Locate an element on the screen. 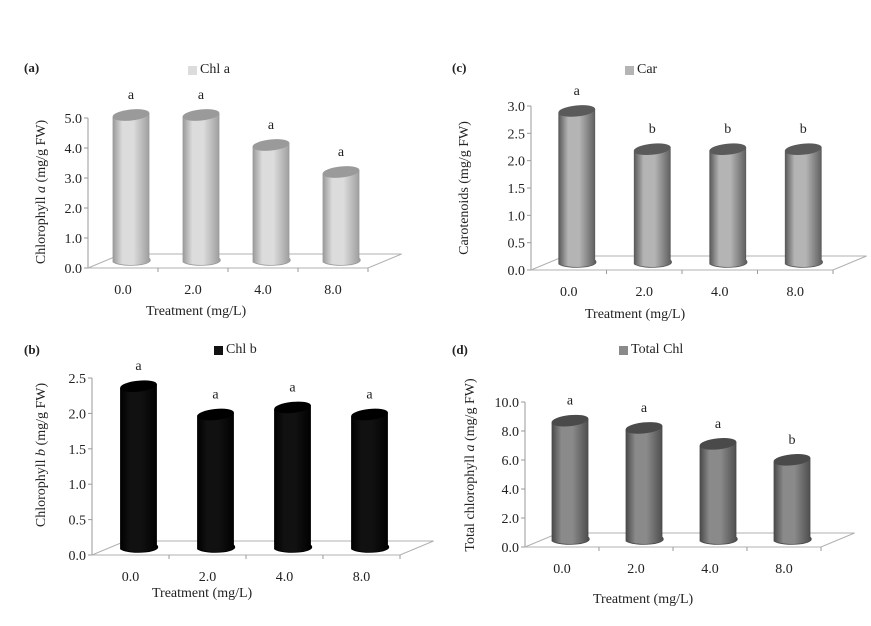 The height and width of the screenshot is (626, 871). legend: Chl a is located at coordinates (209, 70).